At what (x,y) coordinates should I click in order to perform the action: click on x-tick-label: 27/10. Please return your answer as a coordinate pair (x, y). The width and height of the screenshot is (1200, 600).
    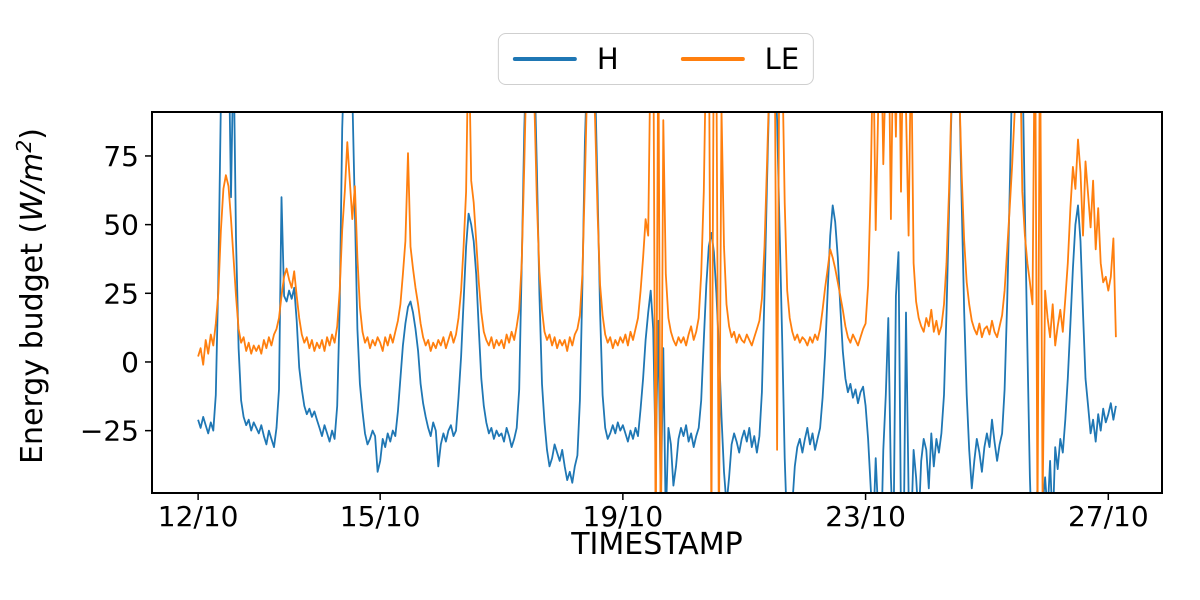
    Looking at the image, I should click on (1108, 516).